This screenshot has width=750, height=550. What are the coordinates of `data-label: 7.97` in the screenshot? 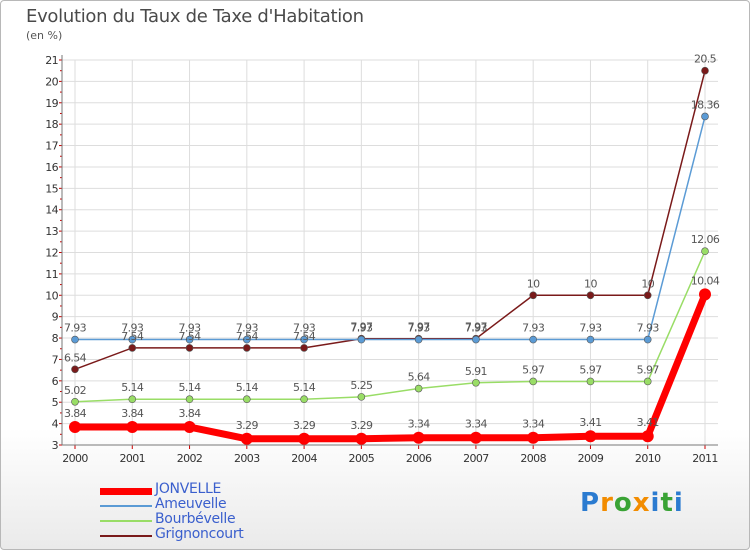 It's located at (419, 327).